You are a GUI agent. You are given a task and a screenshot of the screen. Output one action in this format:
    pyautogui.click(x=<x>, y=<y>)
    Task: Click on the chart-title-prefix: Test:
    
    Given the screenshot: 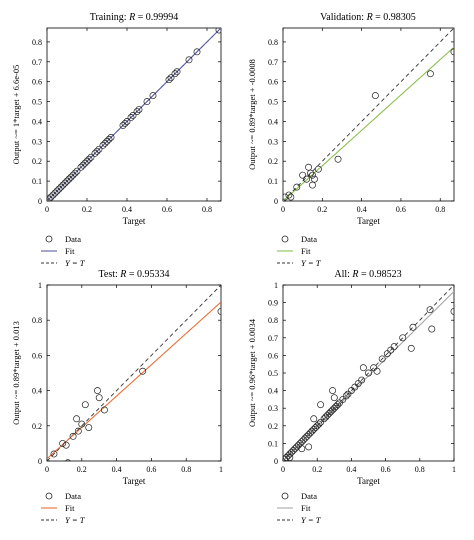 What is the action you would take?
    pyautogui.click(x=109, y=274)
    